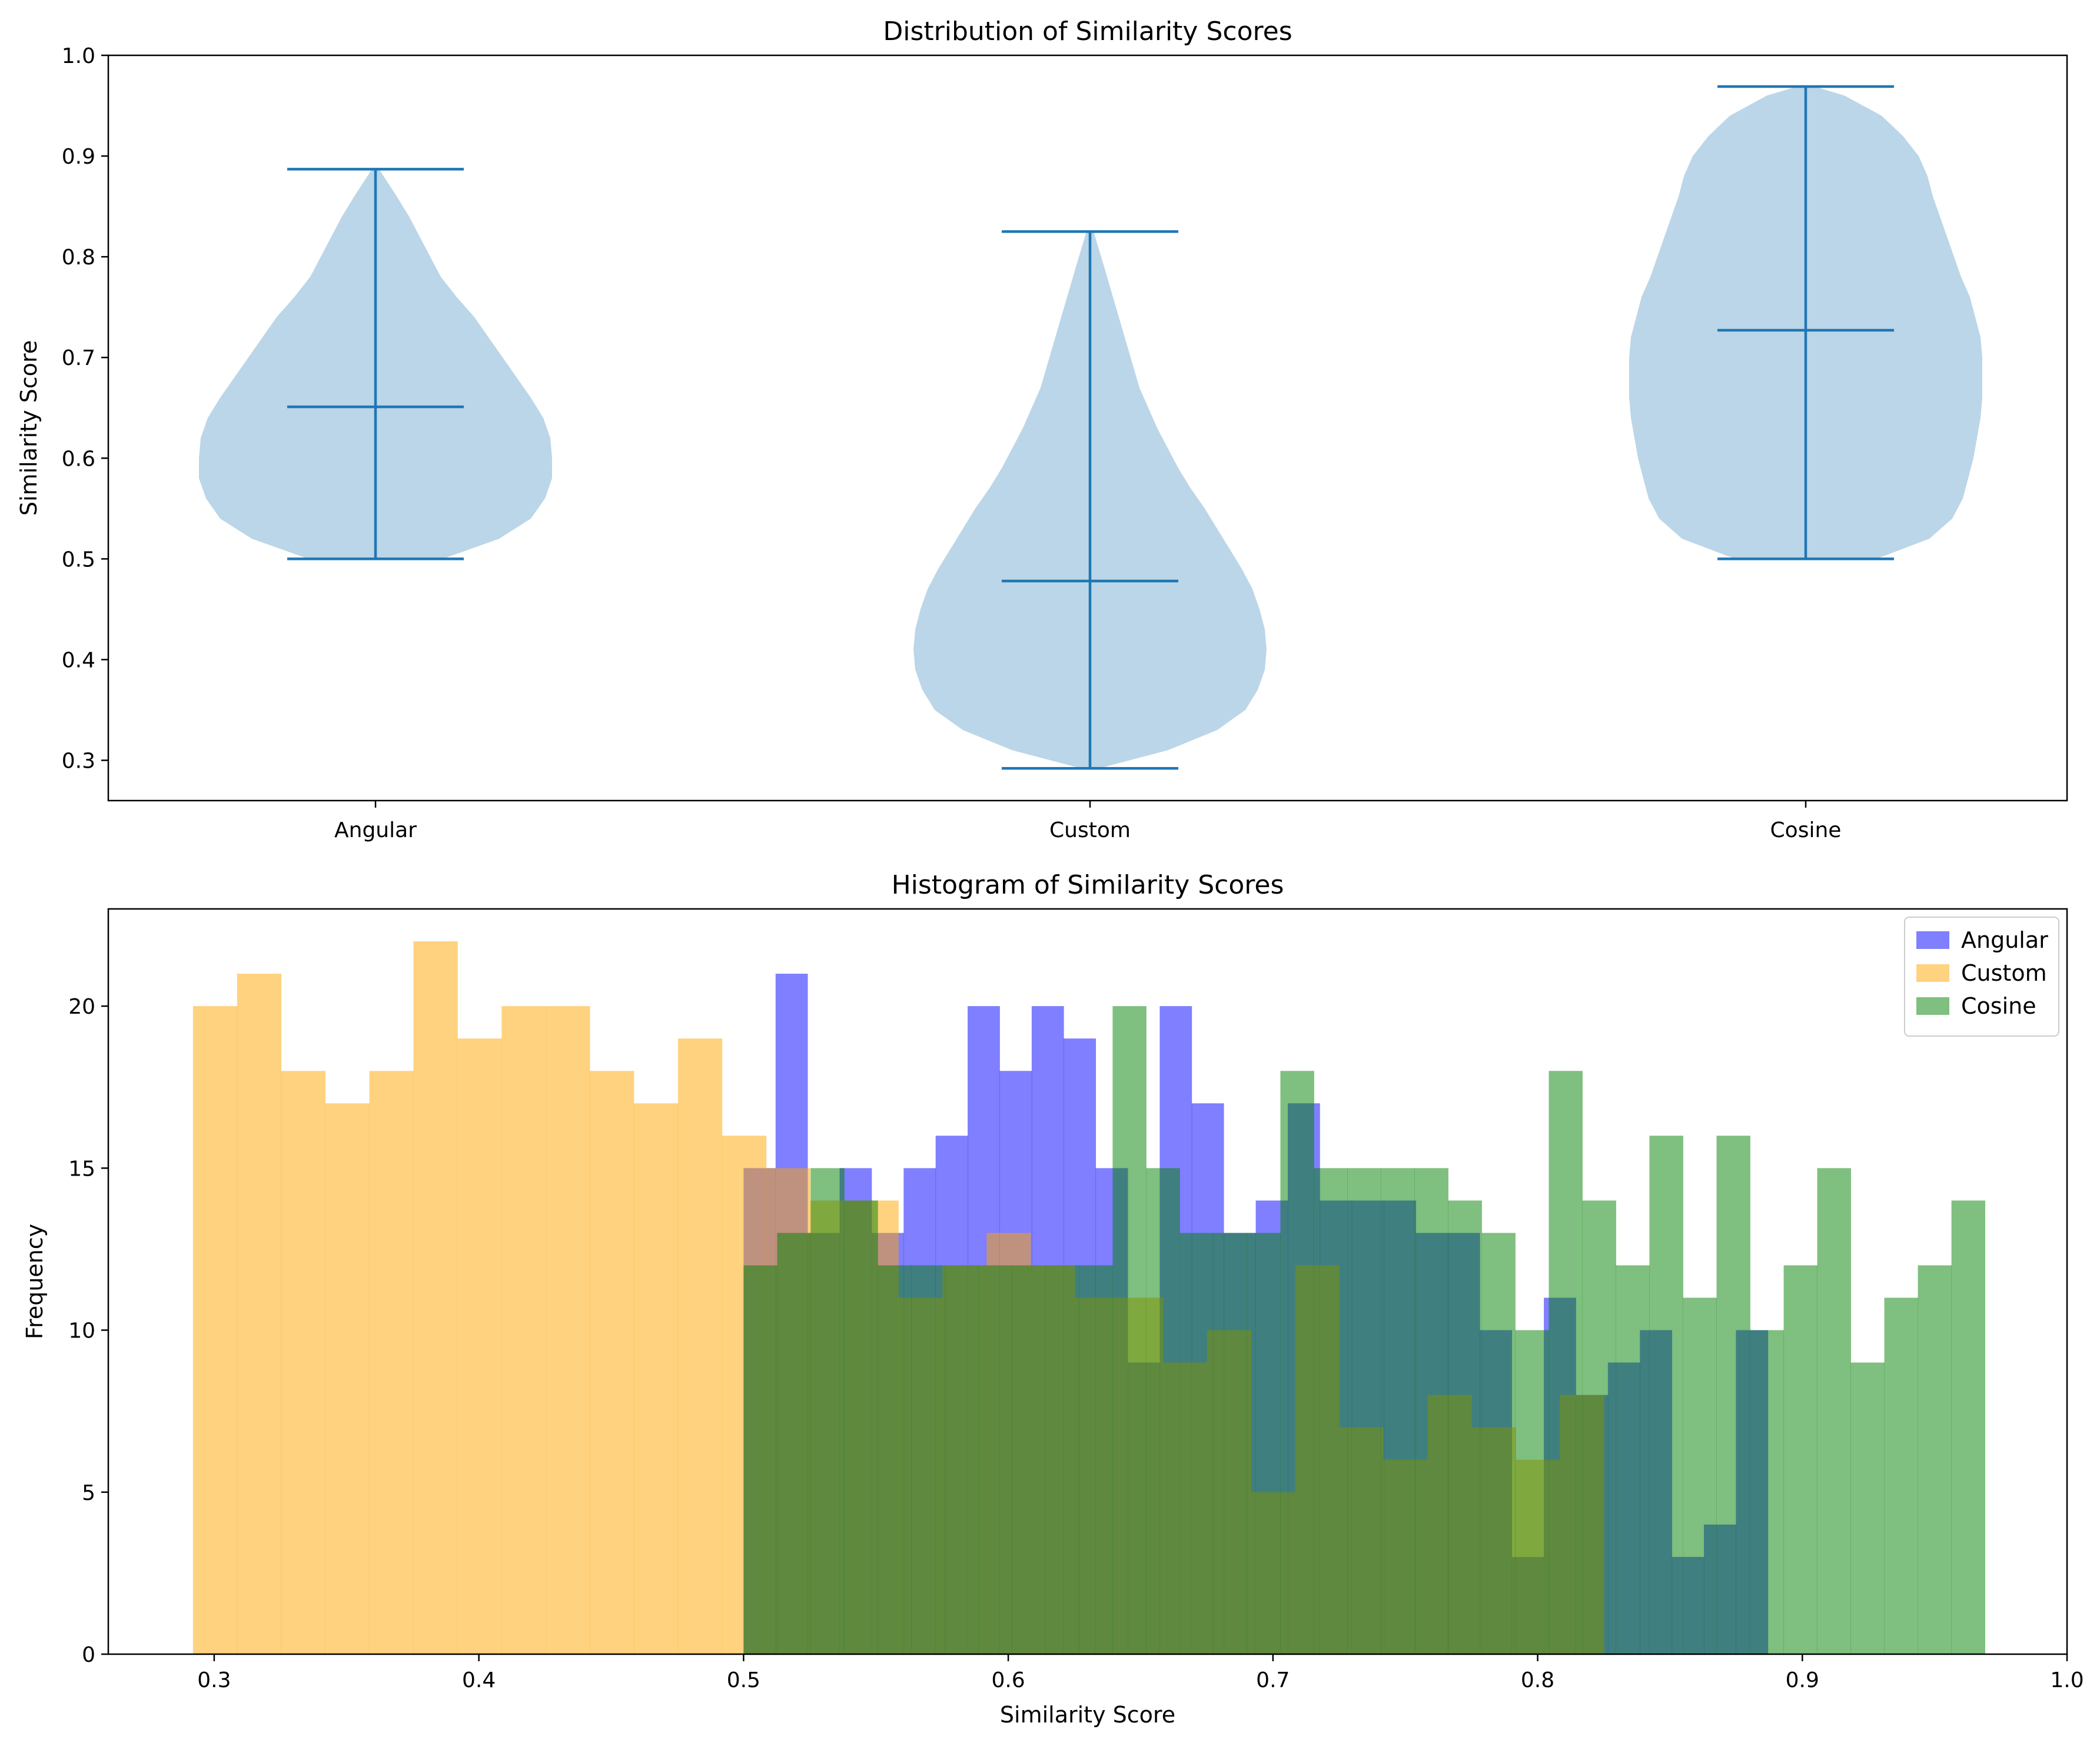  Describe the element at coordinates (78, 761) in the screenshot. I see `violin-y-tick-label: 0.3` at that location.